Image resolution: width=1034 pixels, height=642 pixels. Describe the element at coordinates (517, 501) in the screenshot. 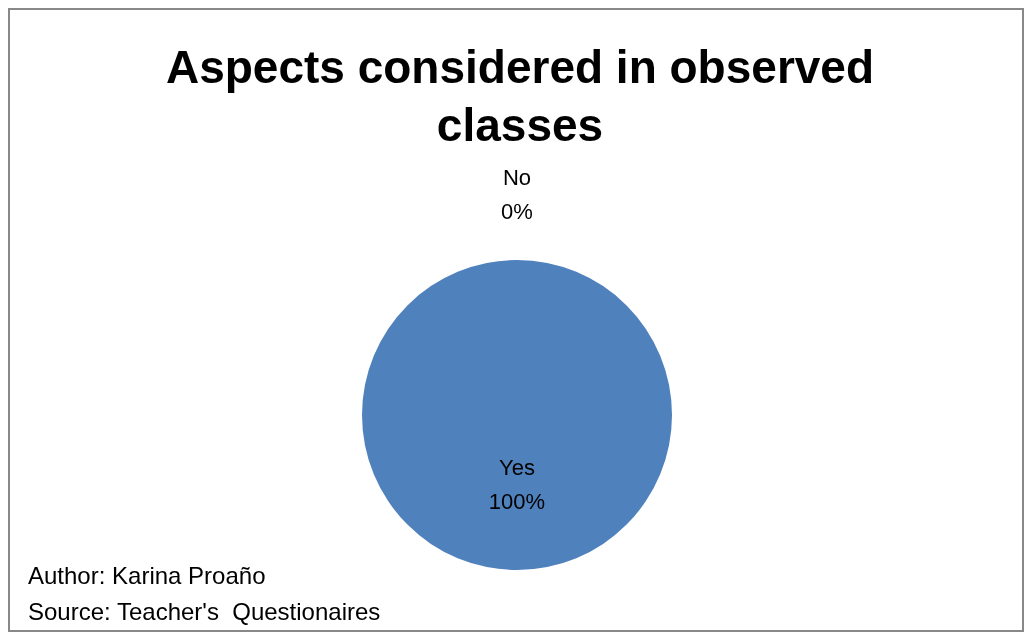

I see `data-label: 100%` at that location.